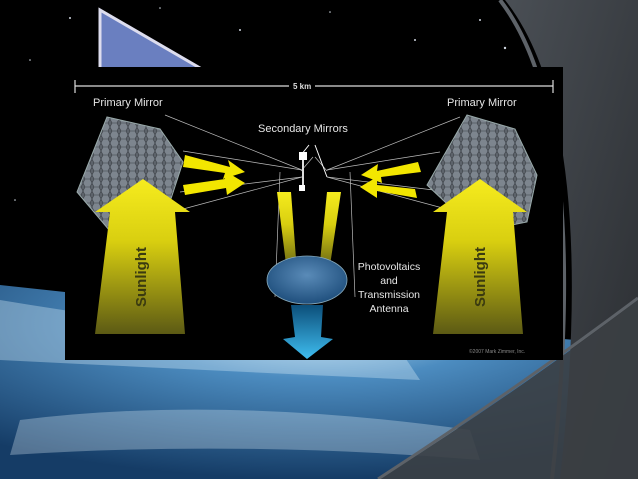 The width and height of the screenshot is (638, 479). Describe the element at coordinates (309, 232) in the screenshot. I see `concentrated-beams` at that location.